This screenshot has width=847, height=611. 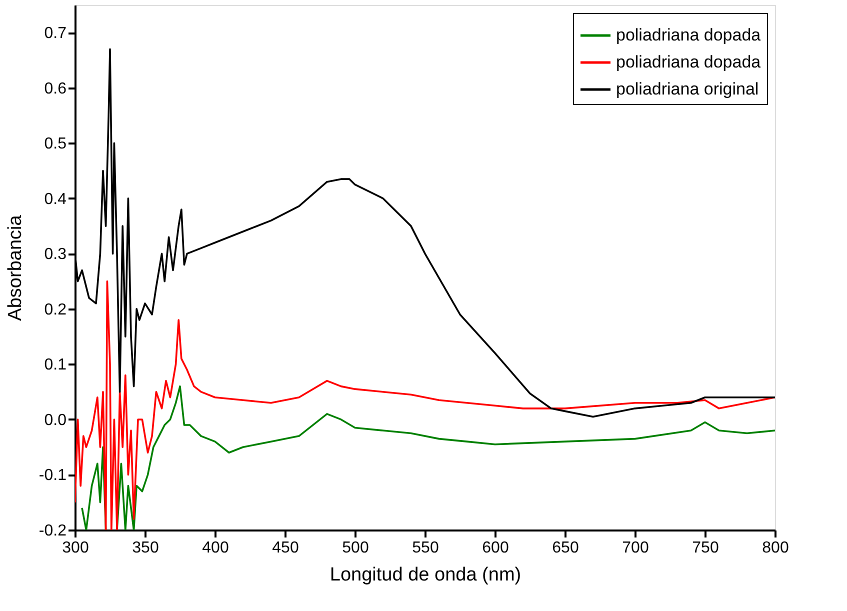 What do you see at coordinates (145, 548) in the screenshot?
I see `x-tick-label: 350` at bounding box center [145, 548].